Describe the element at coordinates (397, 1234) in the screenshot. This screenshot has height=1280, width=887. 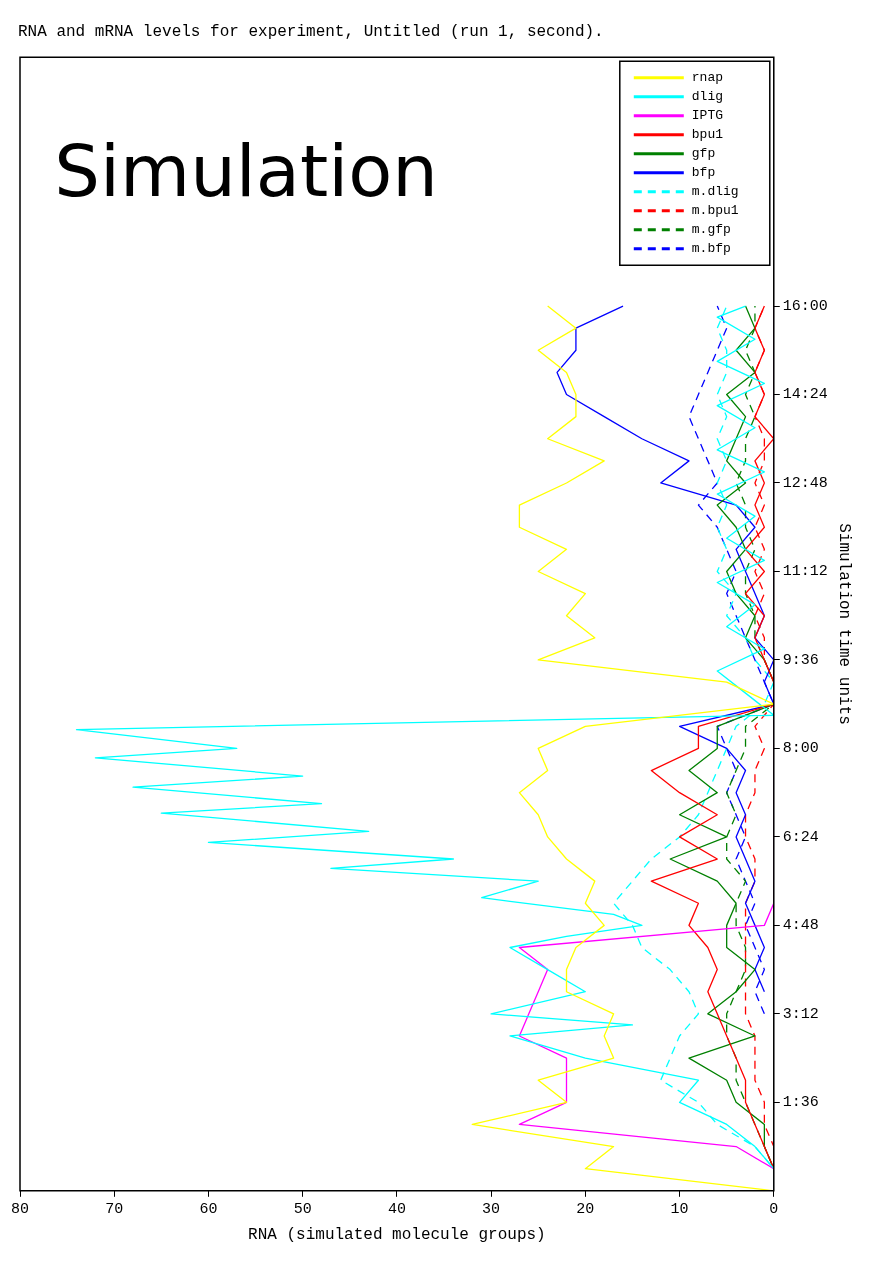
I see `x-axis-title: RNA (simulated molecule groups)` at that location.